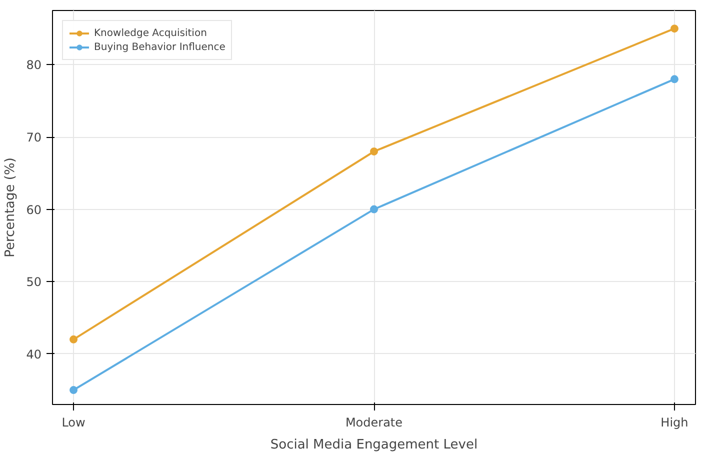 The width and height of the screenshot is (707, 459). Describe the element at coordinates (674, 423) in the screenshot. I see `x-tick-label: High` at that location.